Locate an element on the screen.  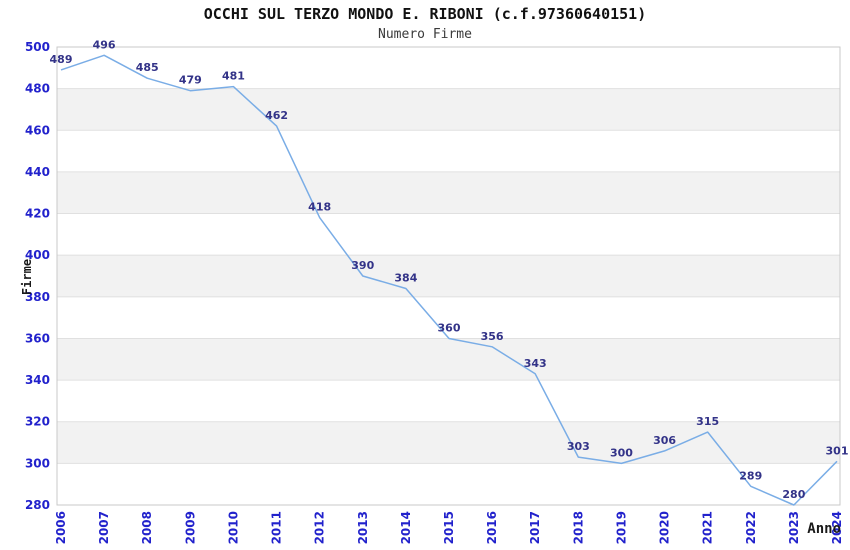
data-label: 390 is located at coordinates (362, 265).